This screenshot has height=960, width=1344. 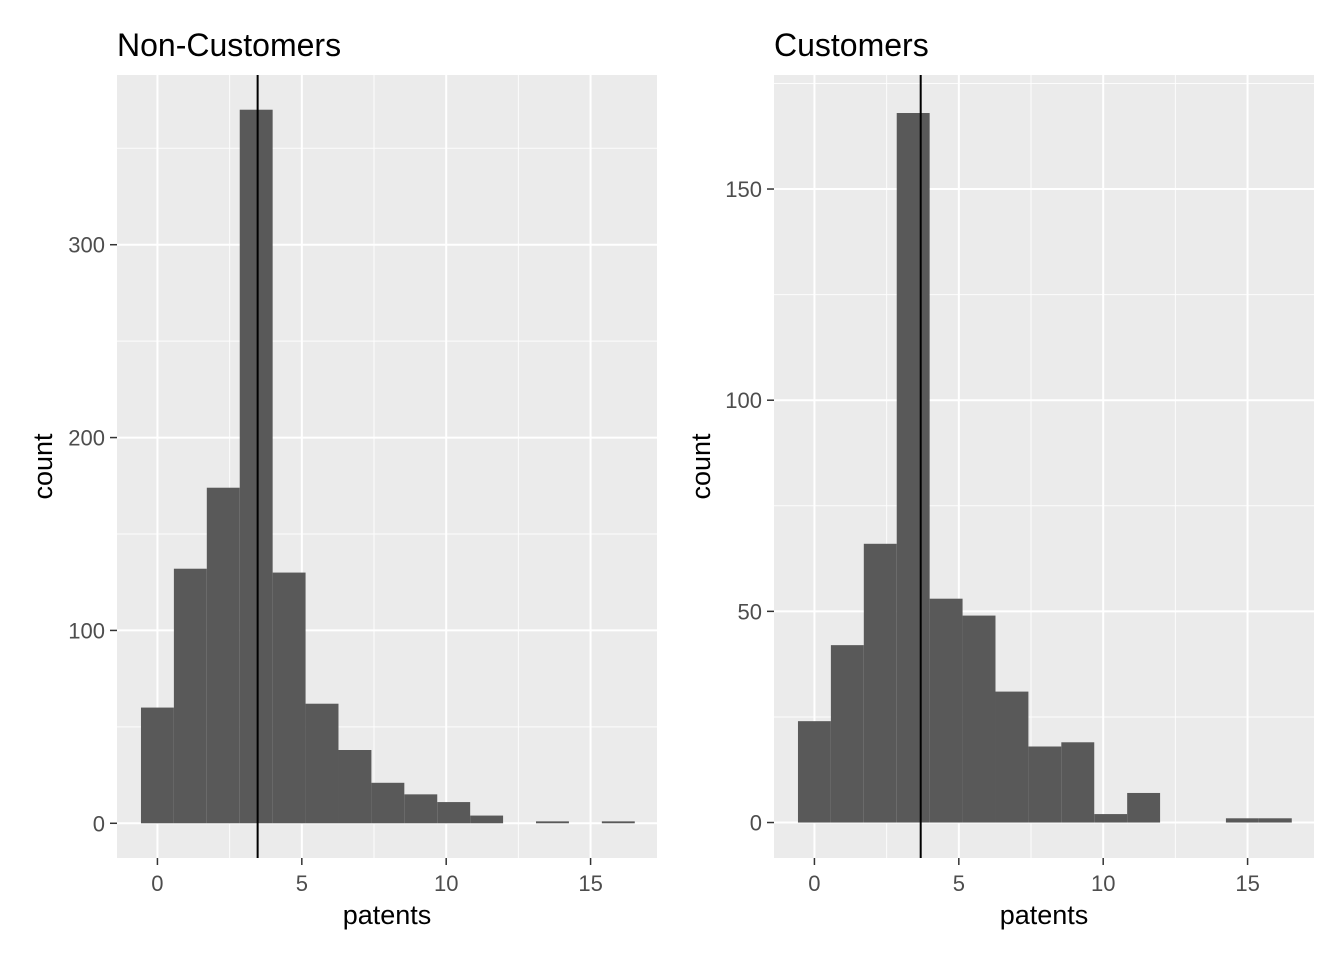 What do you see at coordinates (750, 611) in the screenshot?
I see `y-tick-label: 50` at bounding box center [750, 611].